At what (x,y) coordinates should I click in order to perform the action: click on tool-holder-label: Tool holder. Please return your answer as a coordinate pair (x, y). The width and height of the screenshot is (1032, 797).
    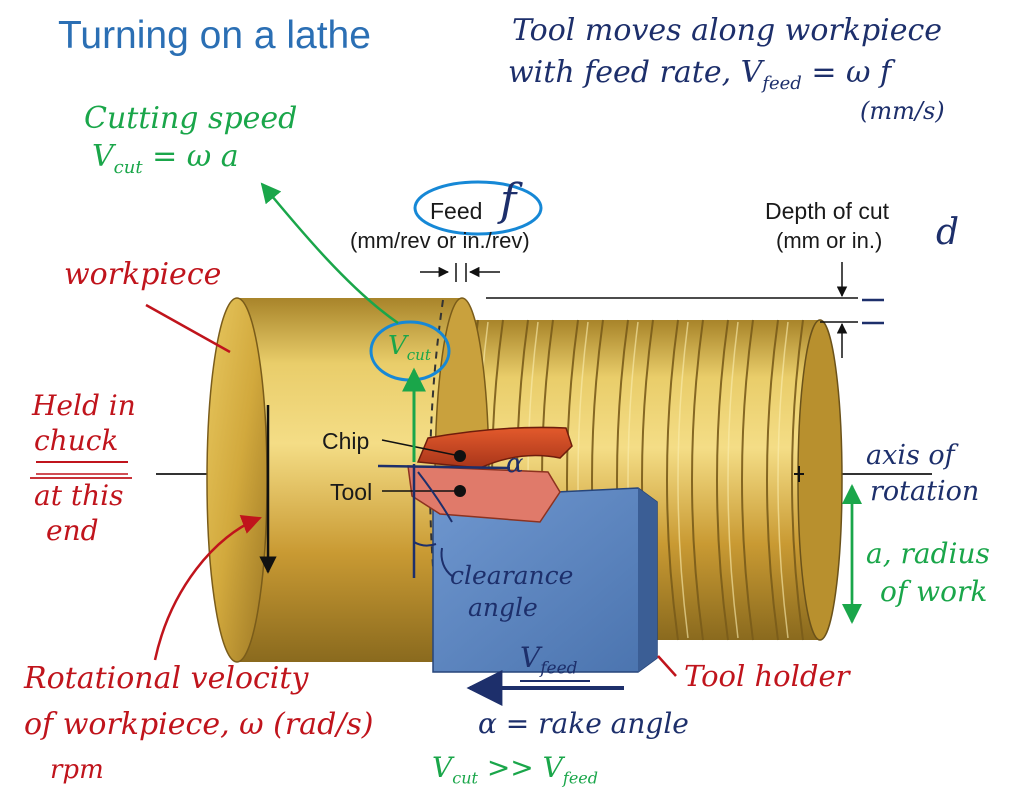
    Looking at the image, I should click on (767, 676).